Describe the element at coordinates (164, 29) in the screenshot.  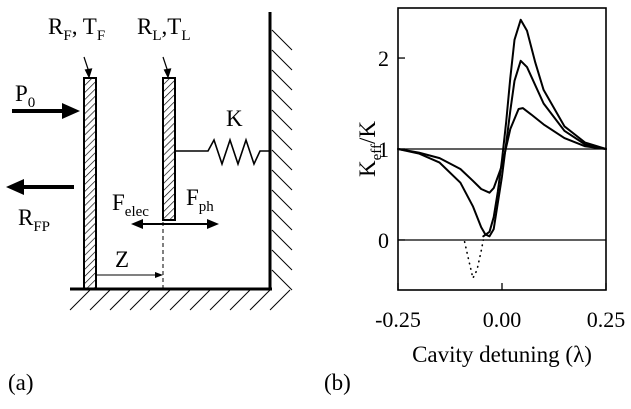
I see `movable-mirror-label: RL,TL` at that location.